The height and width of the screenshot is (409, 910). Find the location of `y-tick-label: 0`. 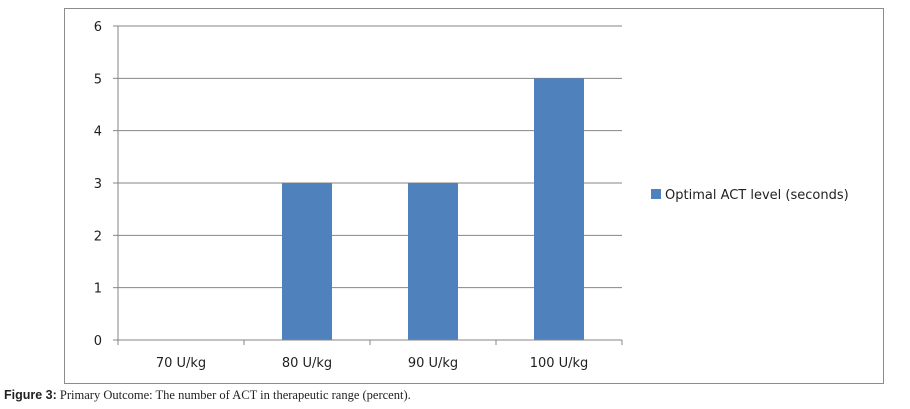

y-tick-label: 0 is located at coordinates (98, 341).